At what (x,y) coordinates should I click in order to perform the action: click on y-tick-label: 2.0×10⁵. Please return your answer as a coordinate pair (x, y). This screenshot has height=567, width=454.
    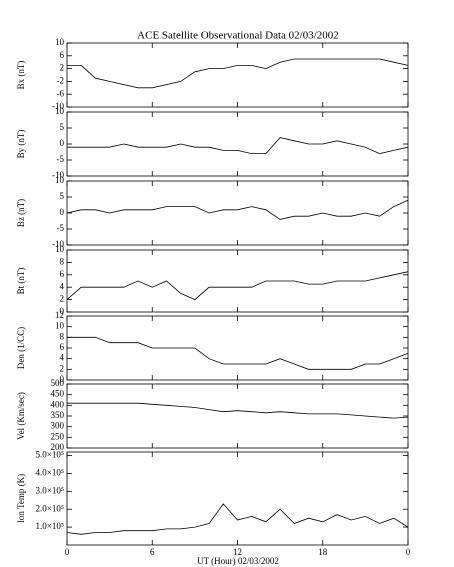
    Looking at the image, I should click on (50, 508).